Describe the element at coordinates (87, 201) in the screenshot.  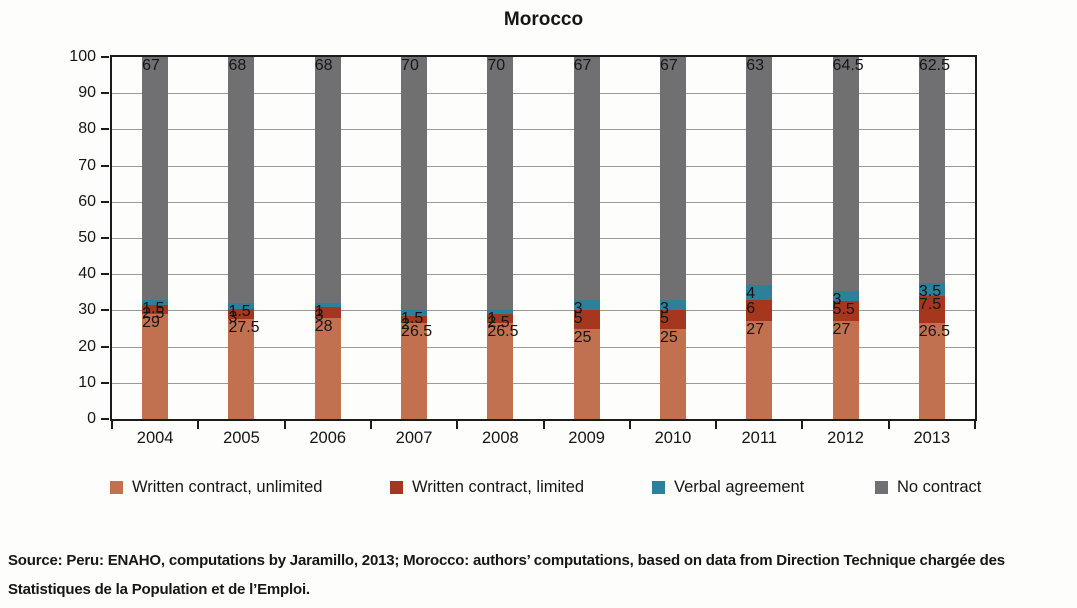
I see `y-tick-label: 60` at that location.